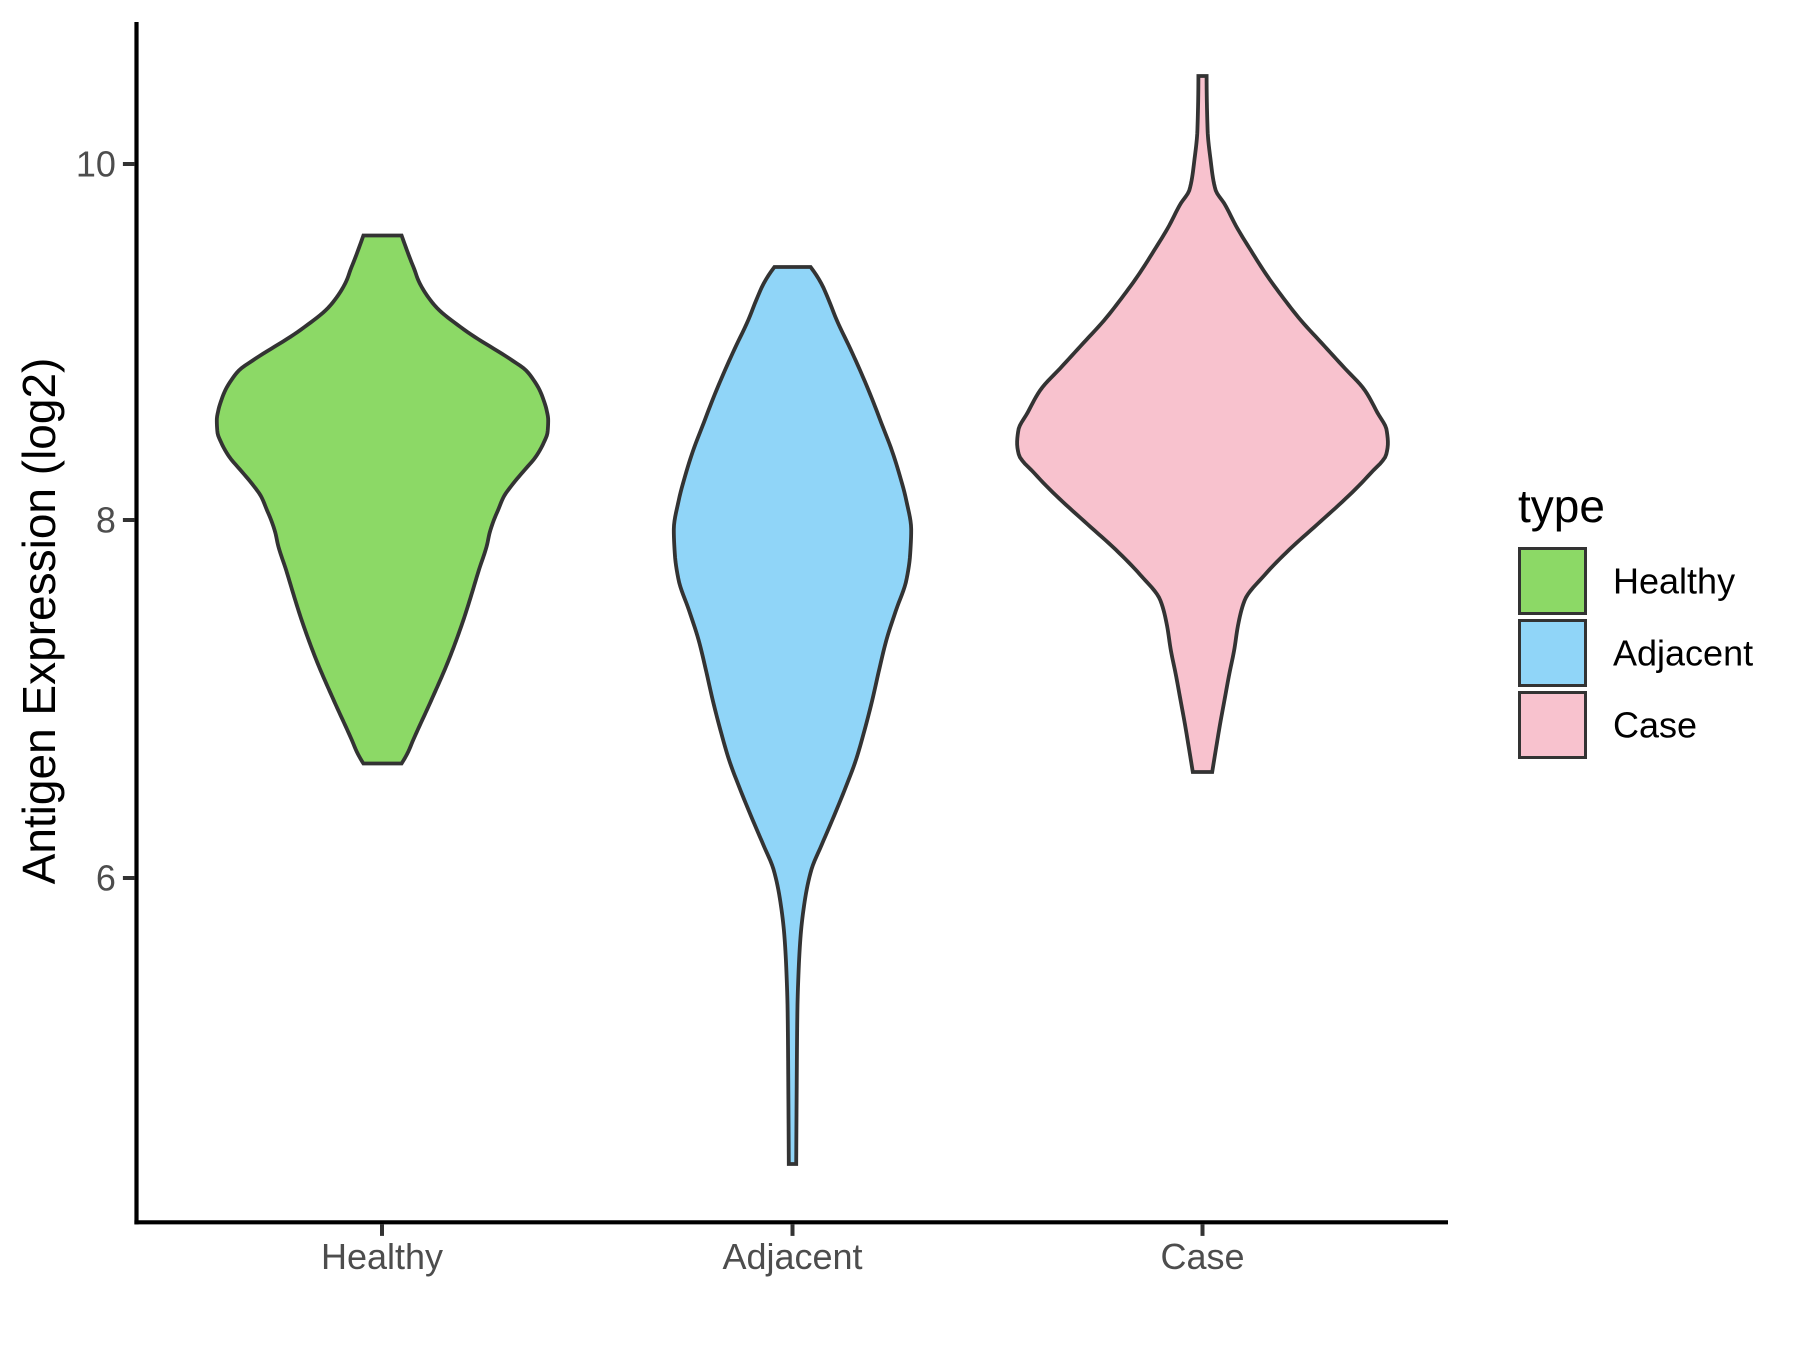 This screenshot has width=1800, height=1355. I want to click on svg-text: 10, so click(96, 164).